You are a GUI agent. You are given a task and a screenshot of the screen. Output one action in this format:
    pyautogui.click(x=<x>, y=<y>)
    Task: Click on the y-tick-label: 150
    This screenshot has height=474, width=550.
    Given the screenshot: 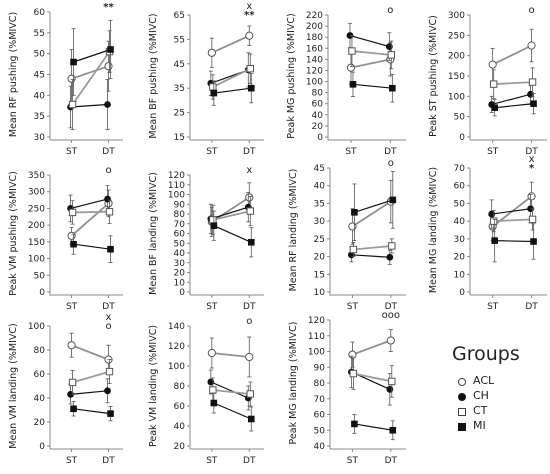 What is the action you would take?
    pyautogui.click(x=456, y=77)
    